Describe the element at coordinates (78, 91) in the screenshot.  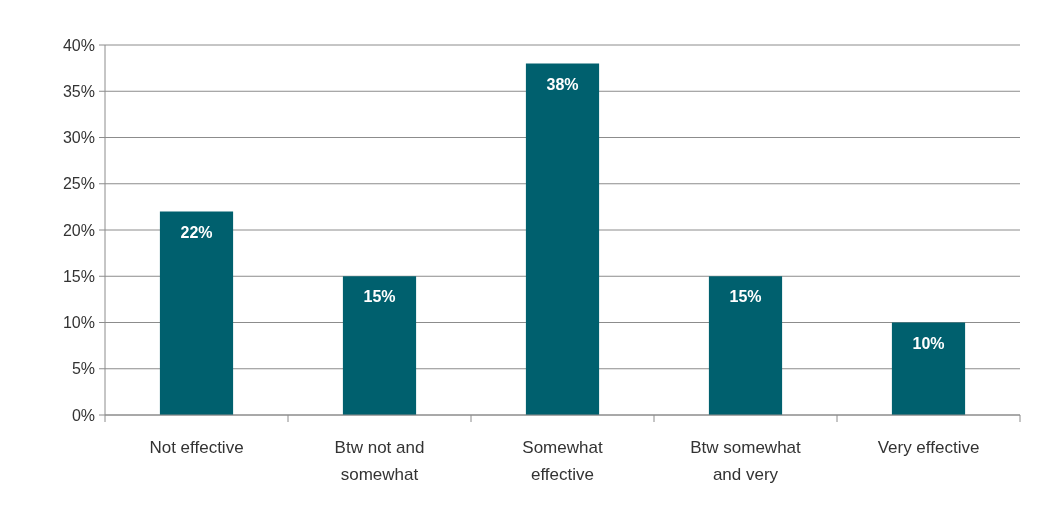
I see `y-tick-label: 35%` at that location.